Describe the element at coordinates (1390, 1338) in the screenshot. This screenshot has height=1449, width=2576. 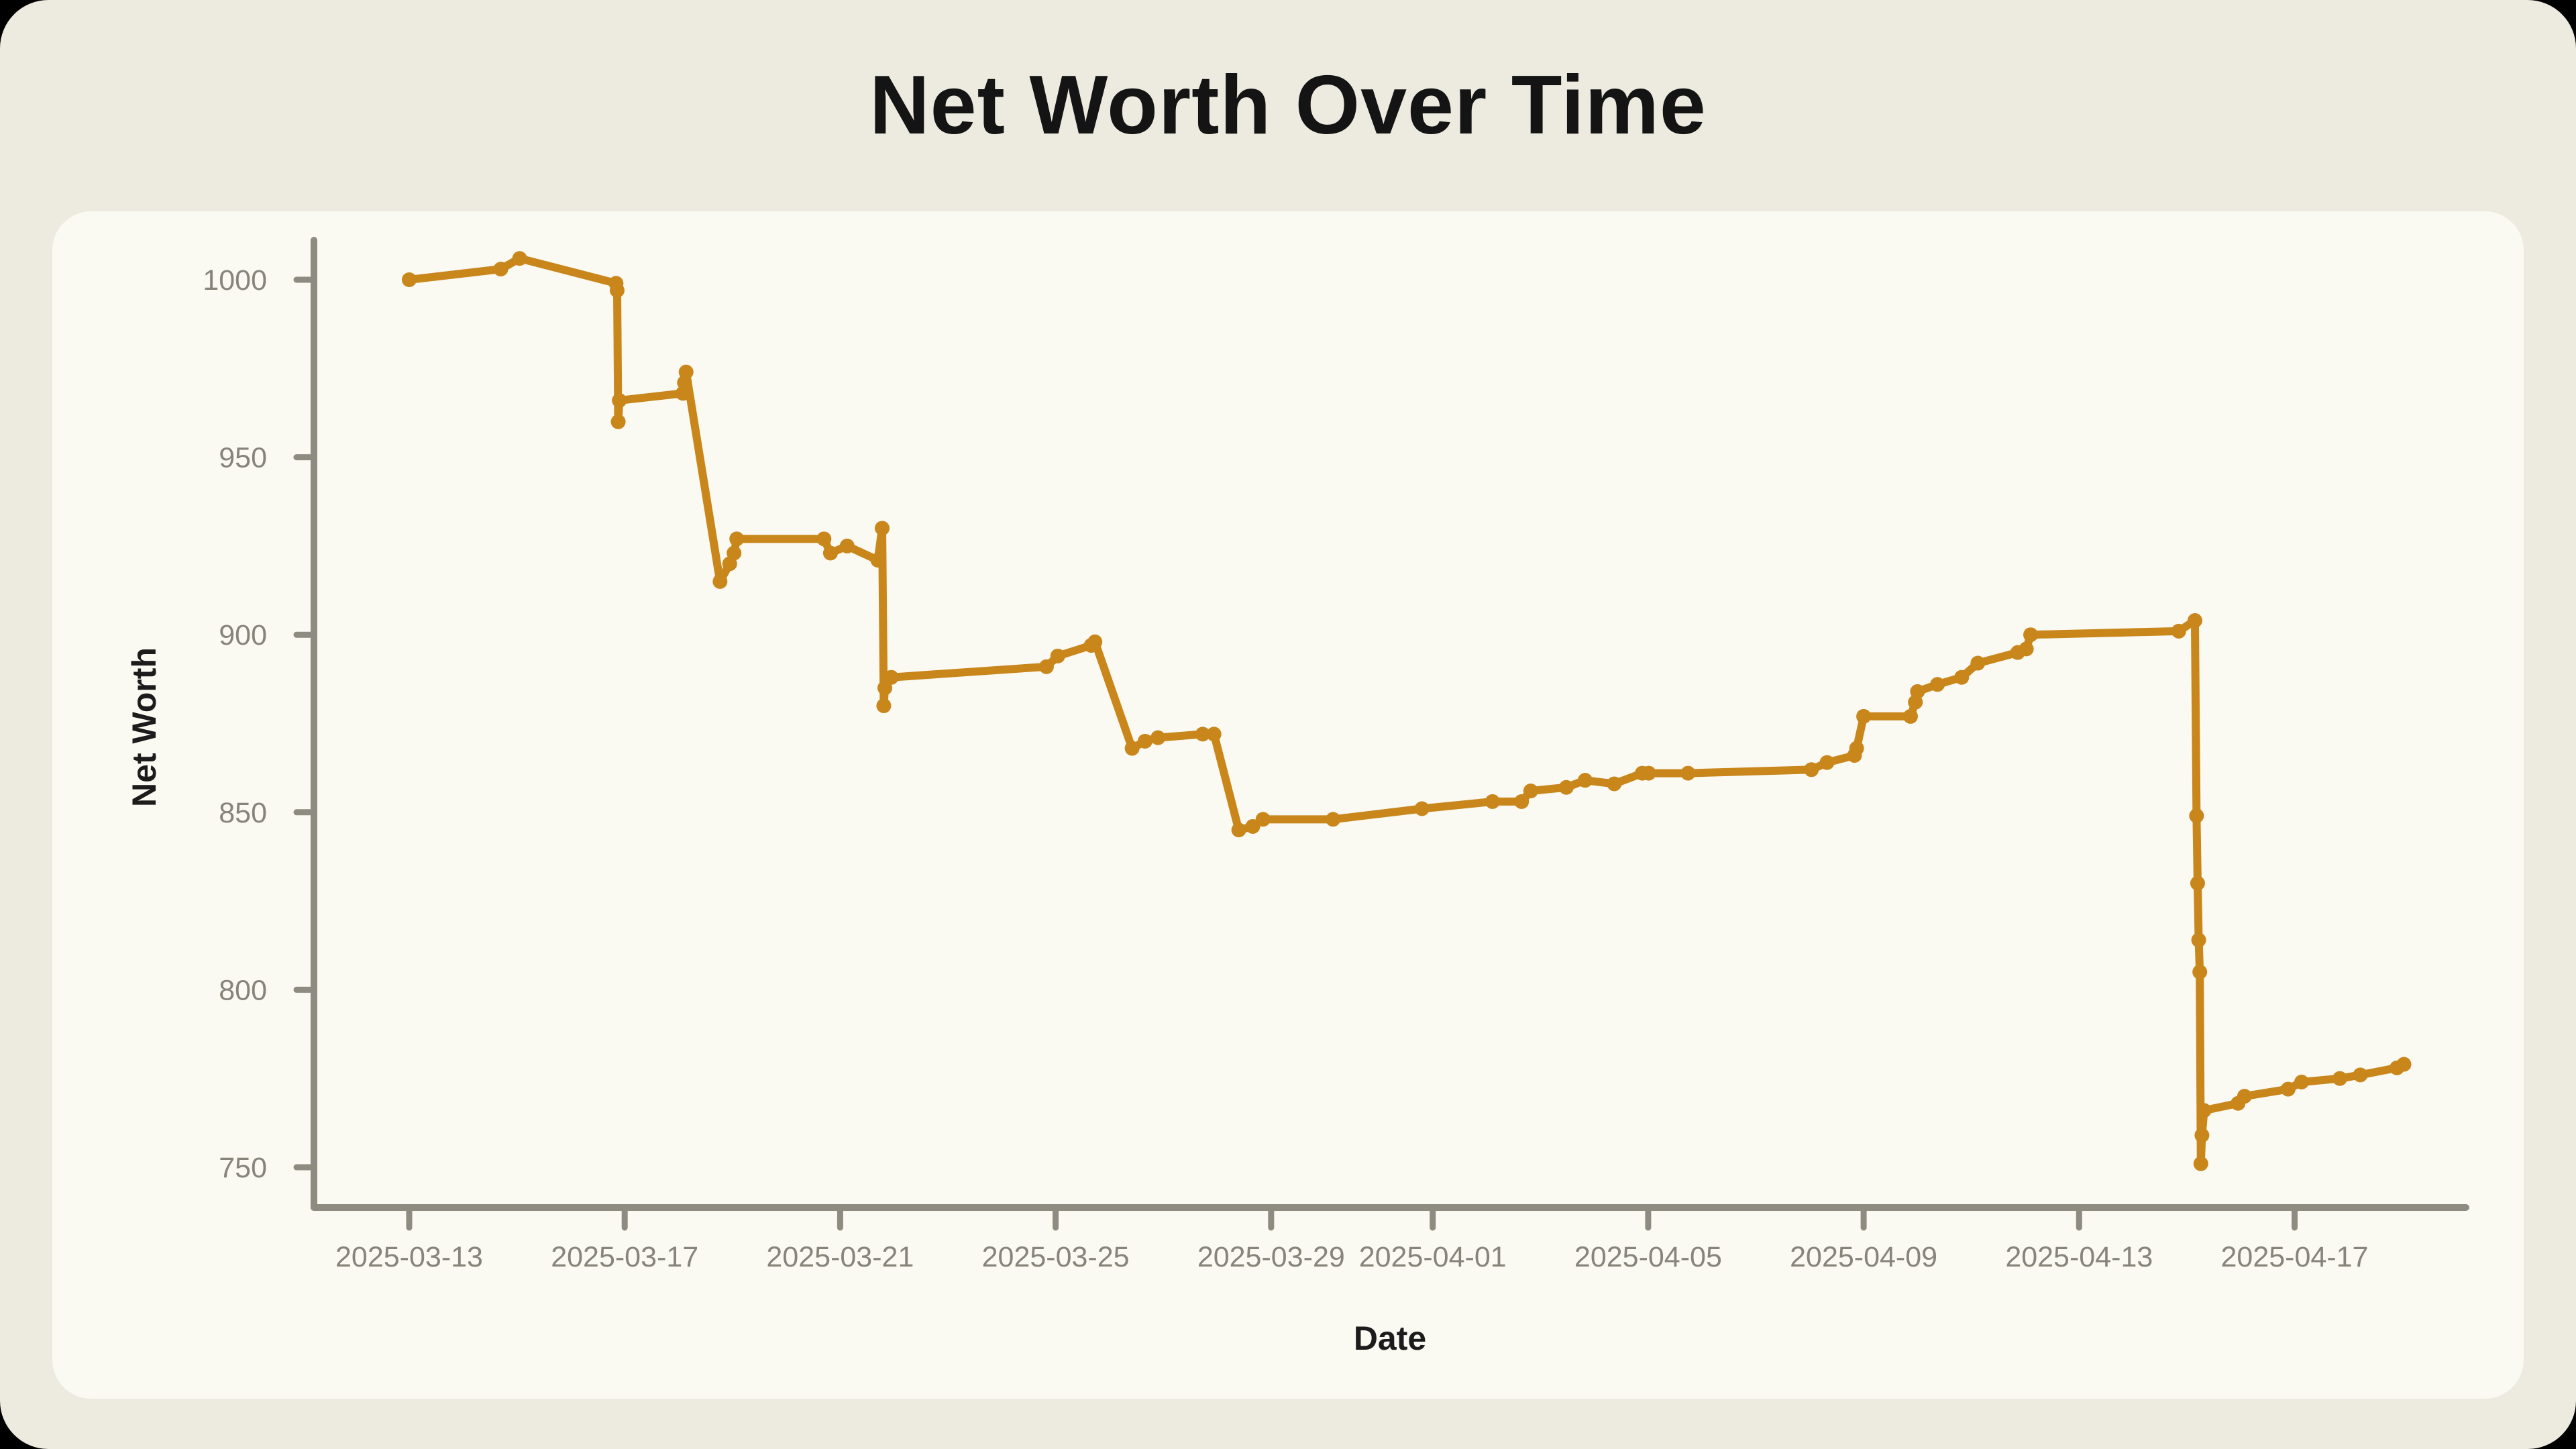
I see `x-axis-title: Date` at that location.